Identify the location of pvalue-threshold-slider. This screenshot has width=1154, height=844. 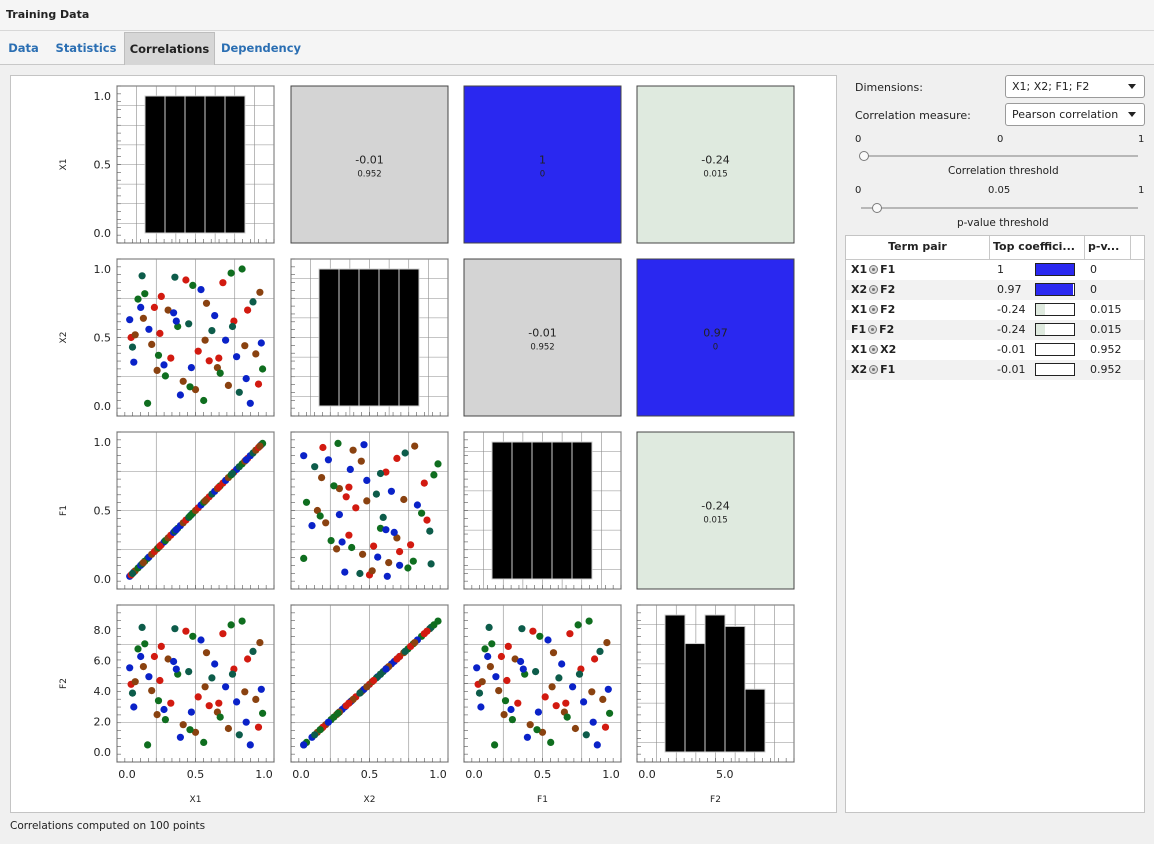
(999, 208).